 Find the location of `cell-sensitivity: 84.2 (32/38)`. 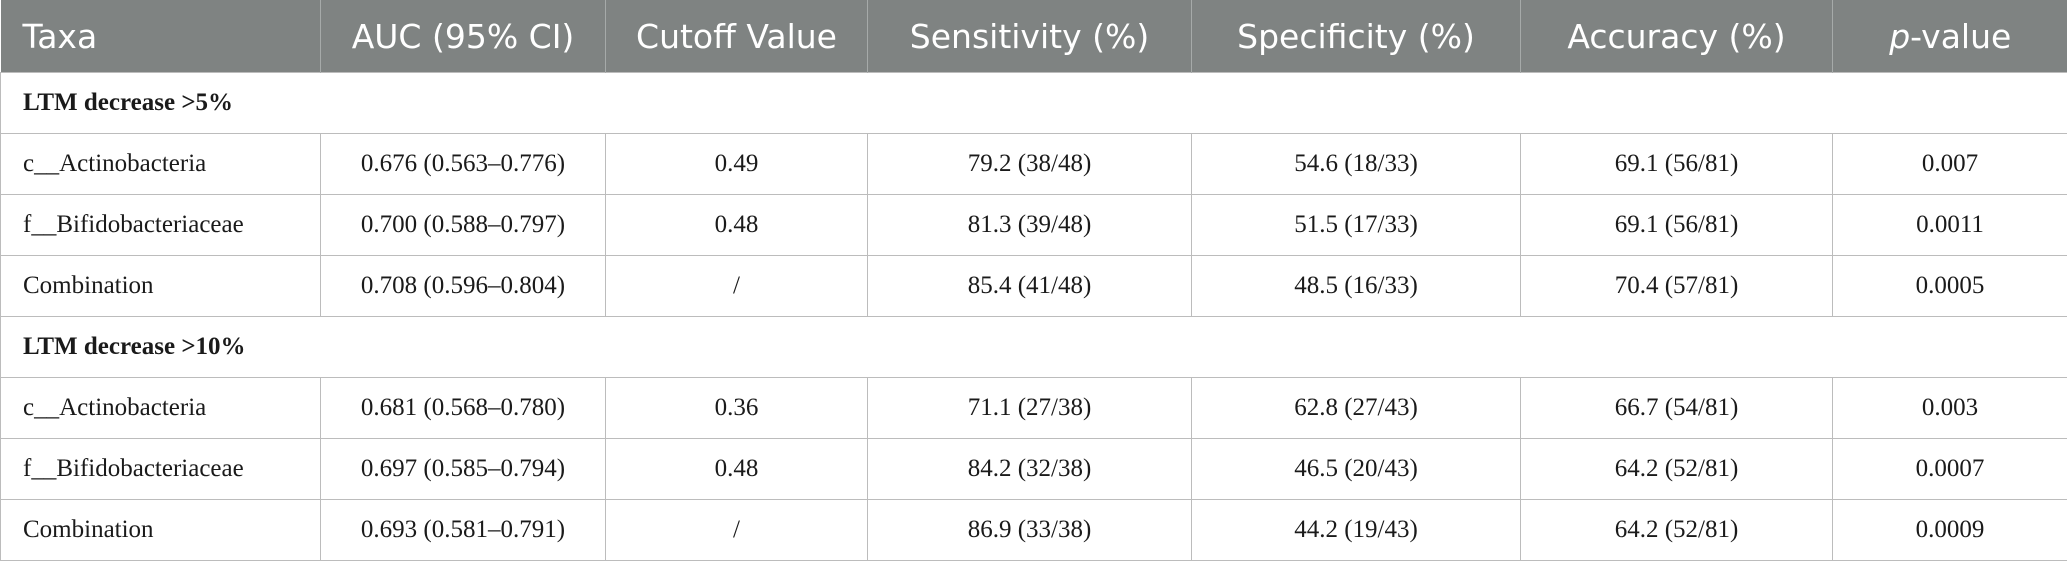

cell-sensitivity: 84.2 (32/38) is located at coordinates (1029, 469).